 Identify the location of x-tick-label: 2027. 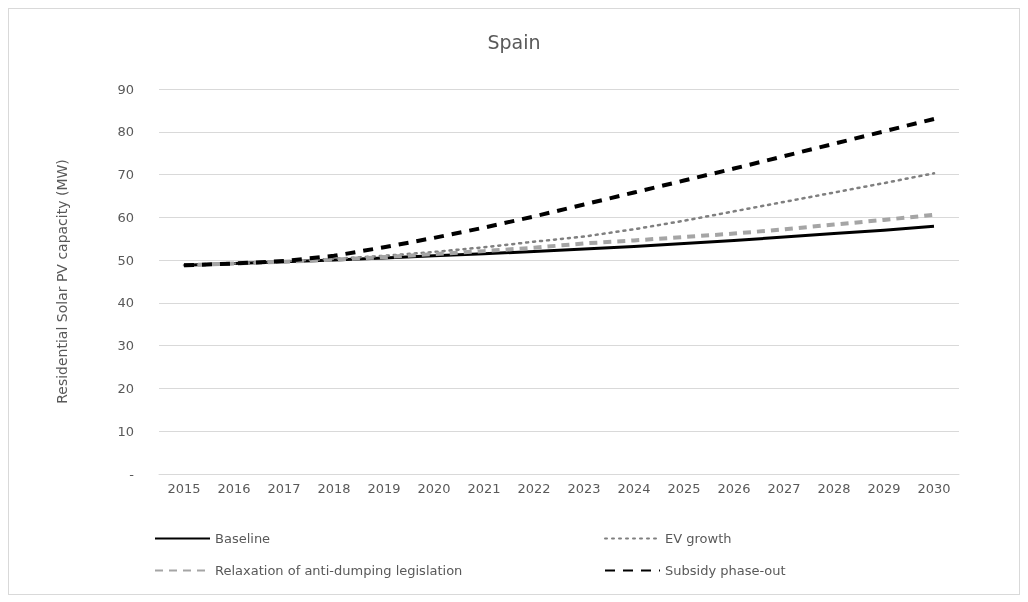
(784, 488).